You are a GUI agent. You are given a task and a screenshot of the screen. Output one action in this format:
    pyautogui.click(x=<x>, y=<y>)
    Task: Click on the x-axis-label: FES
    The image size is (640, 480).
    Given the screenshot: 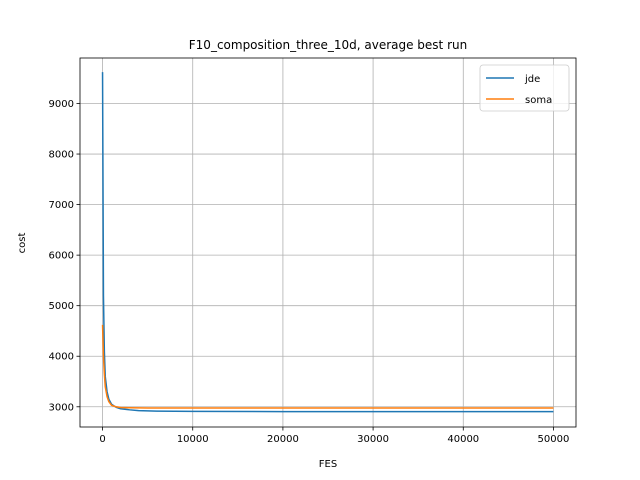 What is the action you would take?
    pyautogui.click(x=328, y=464)
    